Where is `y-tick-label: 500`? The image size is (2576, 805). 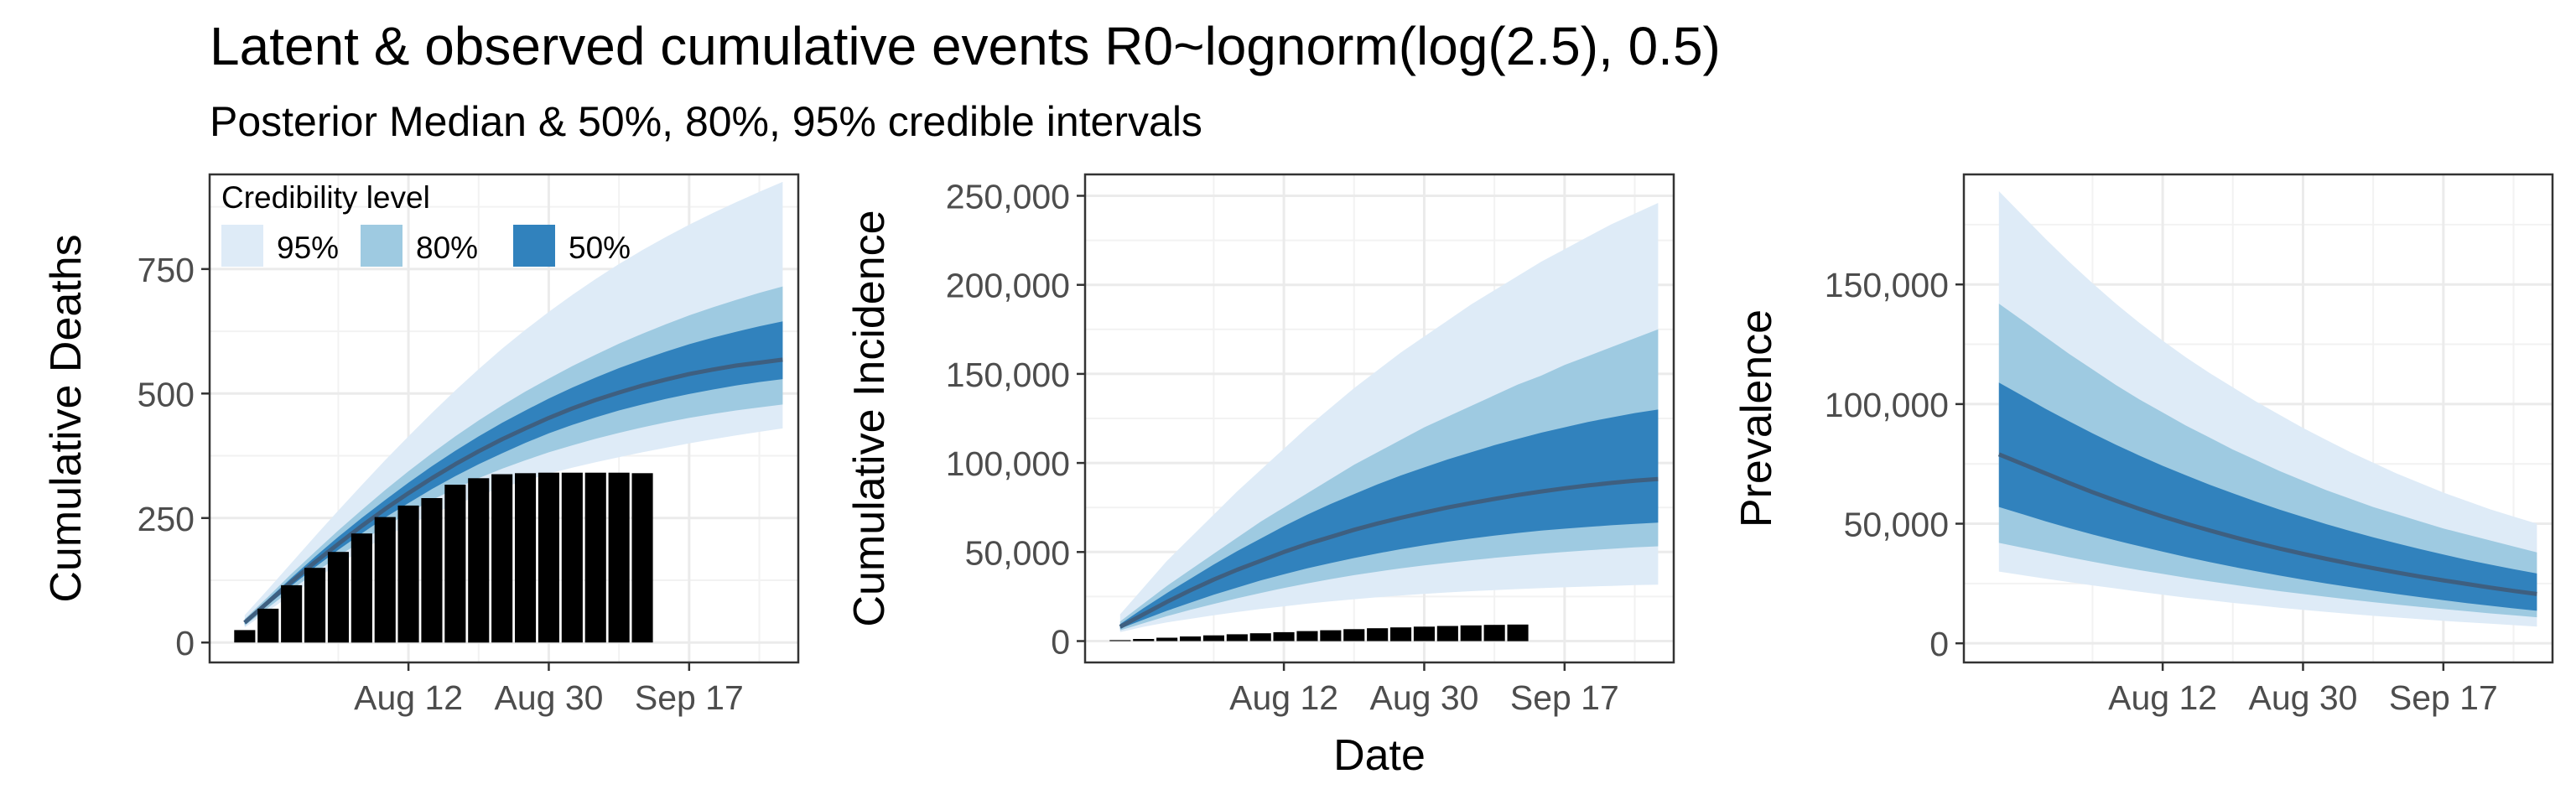 y-tick-label: 500 is located at coordinates (166, 394).